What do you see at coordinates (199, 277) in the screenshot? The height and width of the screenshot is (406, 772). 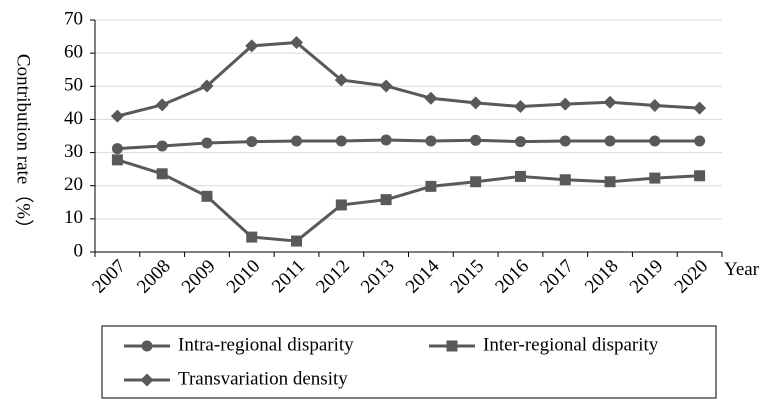 I see `x-tick-label: 2009` at bounding box center [199, 277].